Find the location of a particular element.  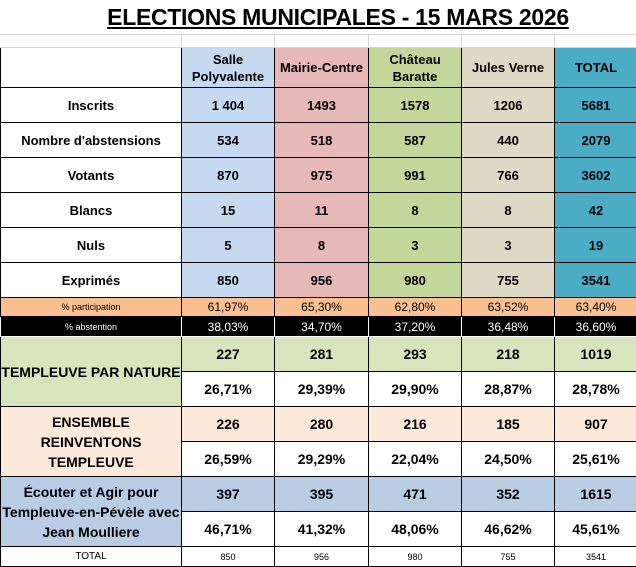

row-label: Nuls is located at coordinates (91, 245).